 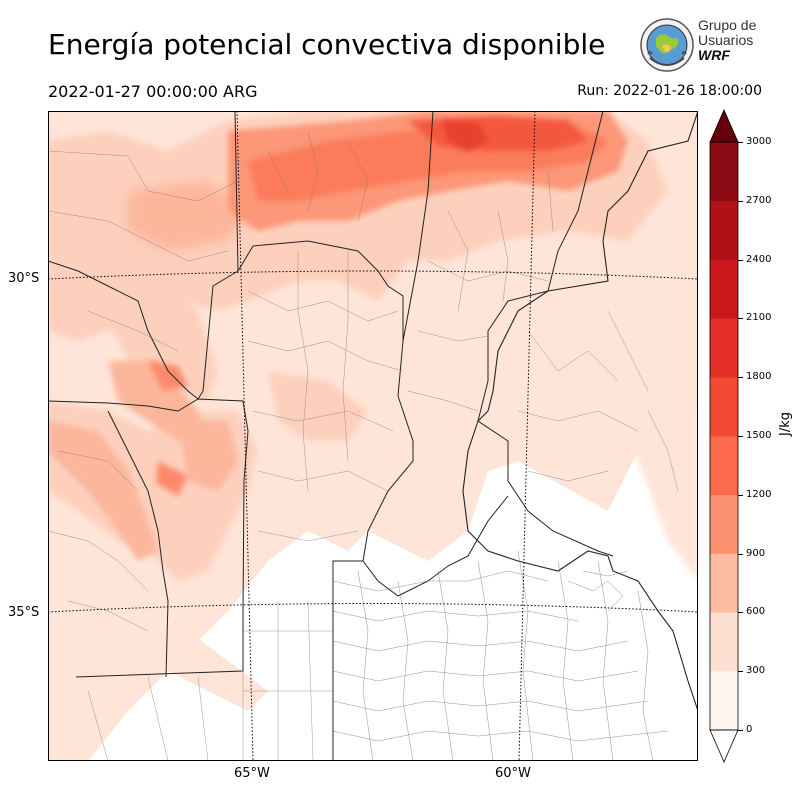 I want to click on map-title: Energía potencial convectiva disponible, so click(x=327, y=44).